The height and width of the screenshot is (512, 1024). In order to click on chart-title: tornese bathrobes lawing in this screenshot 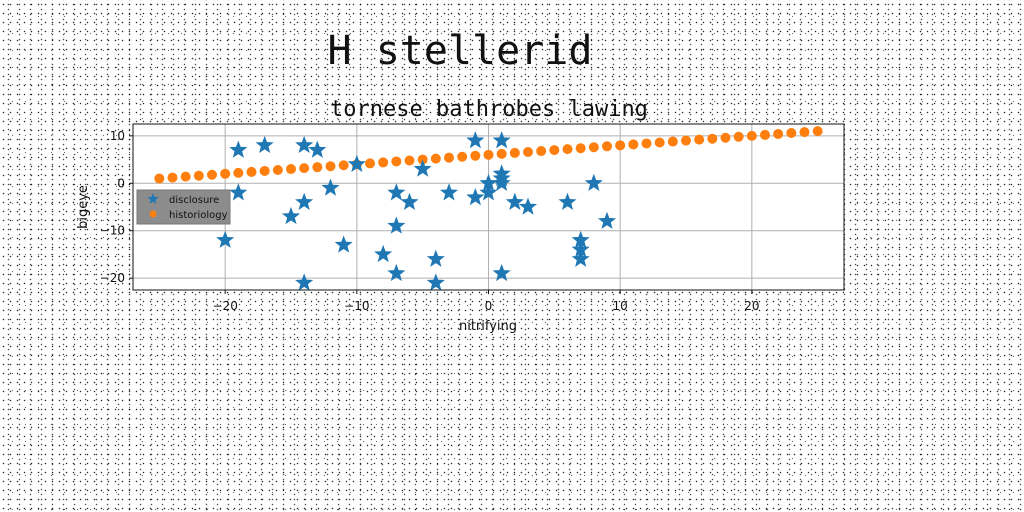, I will do `click(489, 109)`.